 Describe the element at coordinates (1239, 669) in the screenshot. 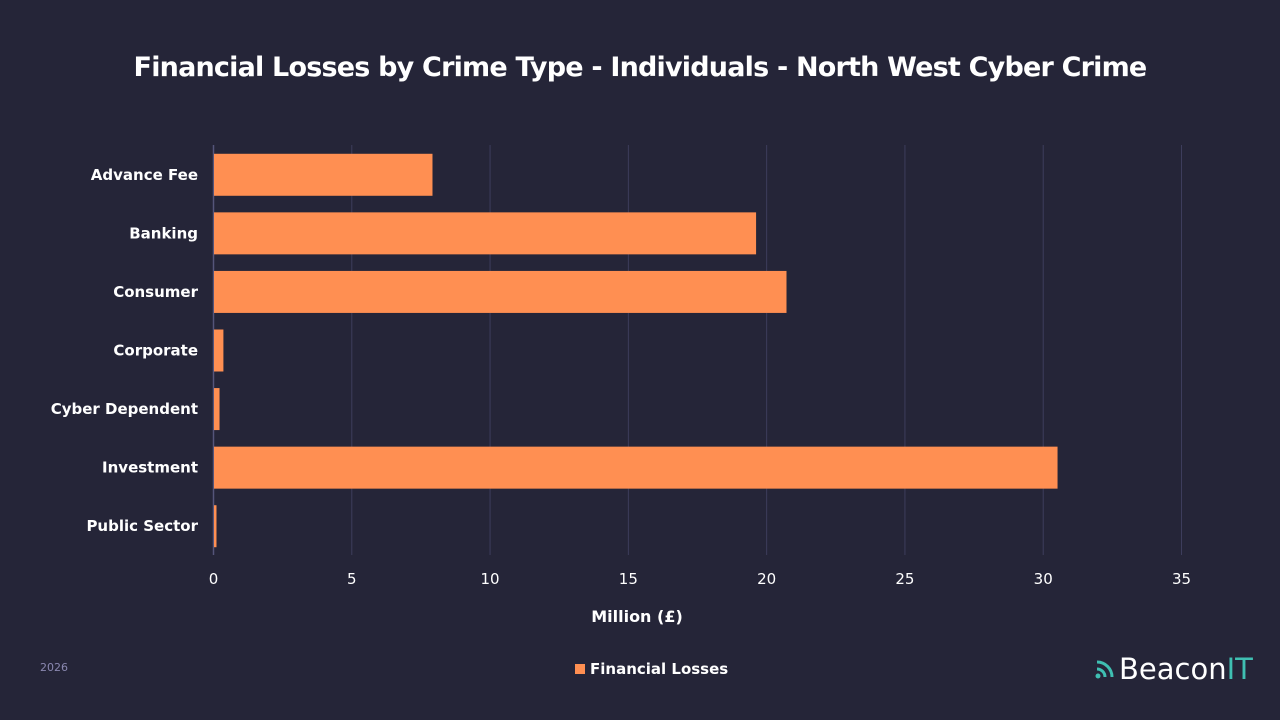

I see `logo-accent: IT` at that location.